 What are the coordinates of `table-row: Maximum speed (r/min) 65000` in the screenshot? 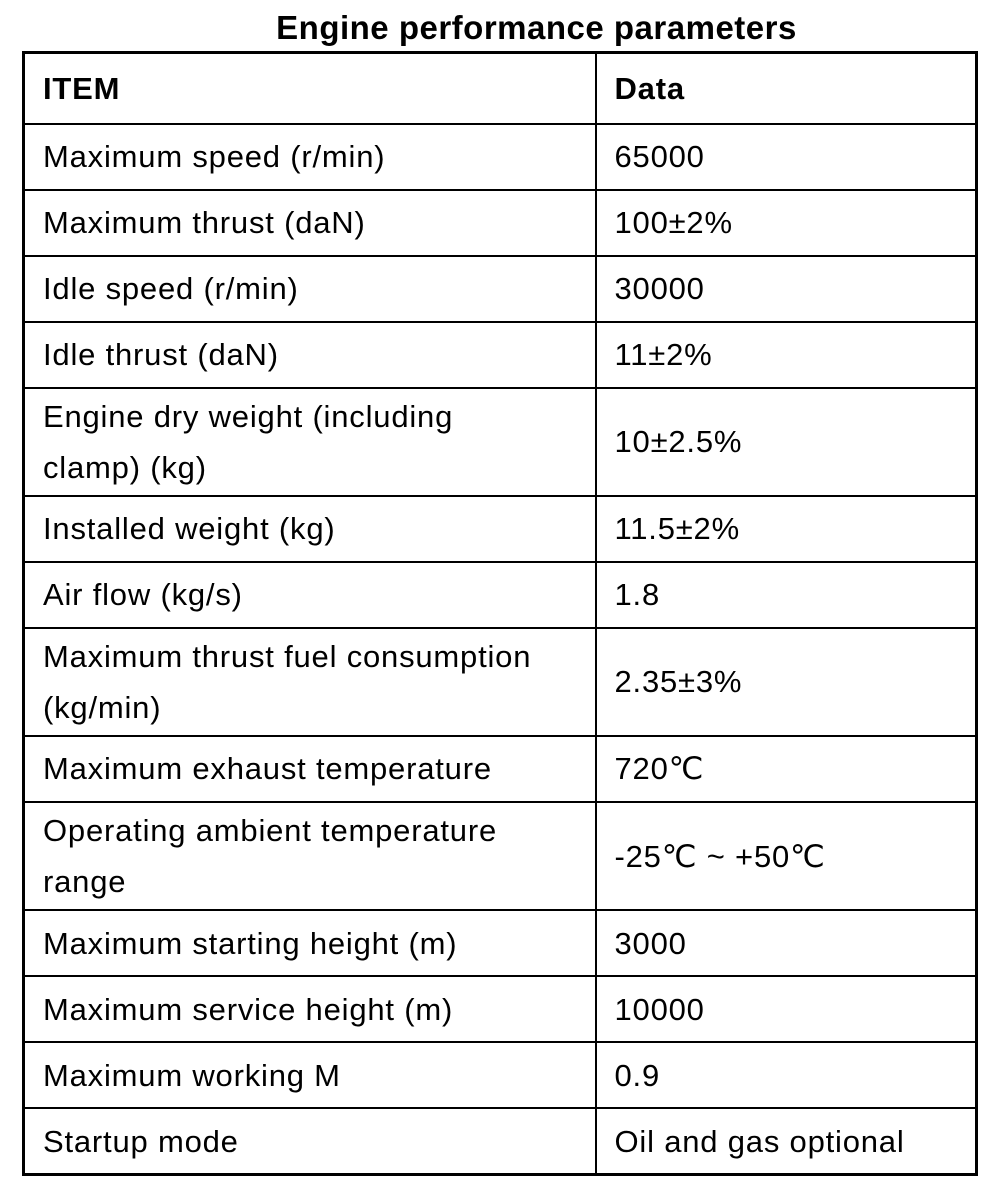 It's located at (500, 156).